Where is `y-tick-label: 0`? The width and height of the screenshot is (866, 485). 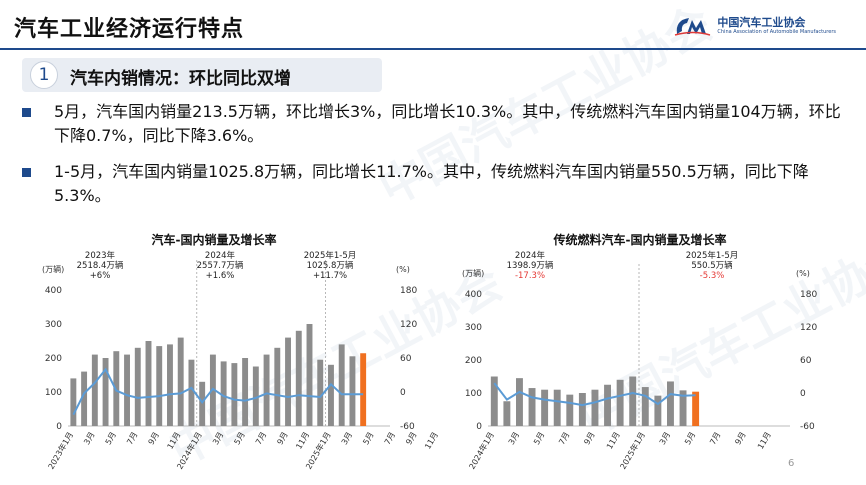
y-tick-label: 0 is located at coordinates (479, 427).